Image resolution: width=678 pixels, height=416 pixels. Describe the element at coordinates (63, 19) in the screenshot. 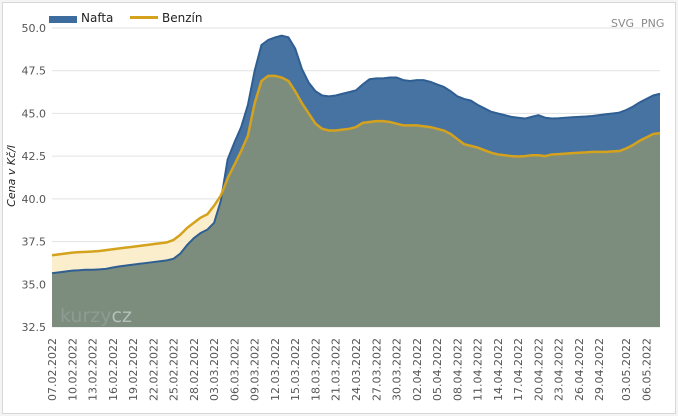

I see `legend-swatch-nafta` at that location.